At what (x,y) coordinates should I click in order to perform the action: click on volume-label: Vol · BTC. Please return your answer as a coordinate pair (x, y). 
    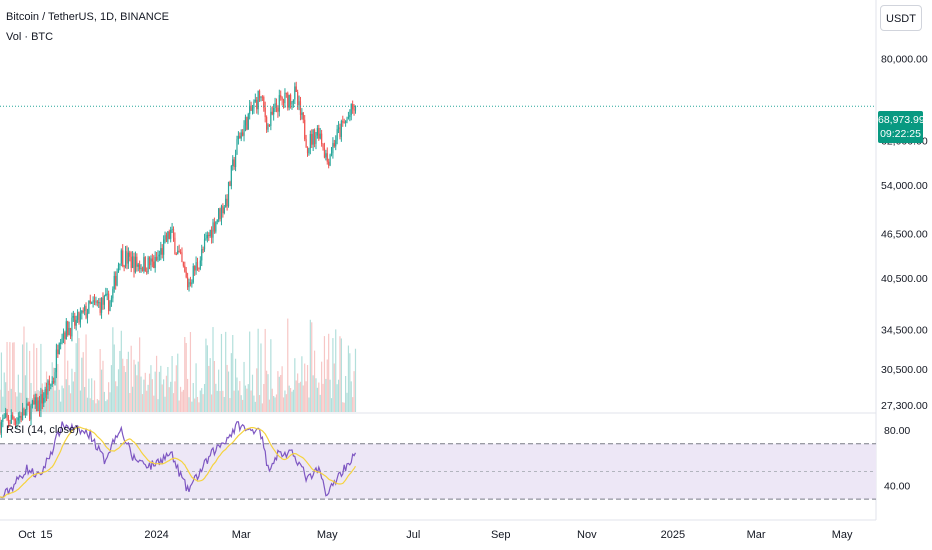
    Looking at the image, I should click on (30, 37).